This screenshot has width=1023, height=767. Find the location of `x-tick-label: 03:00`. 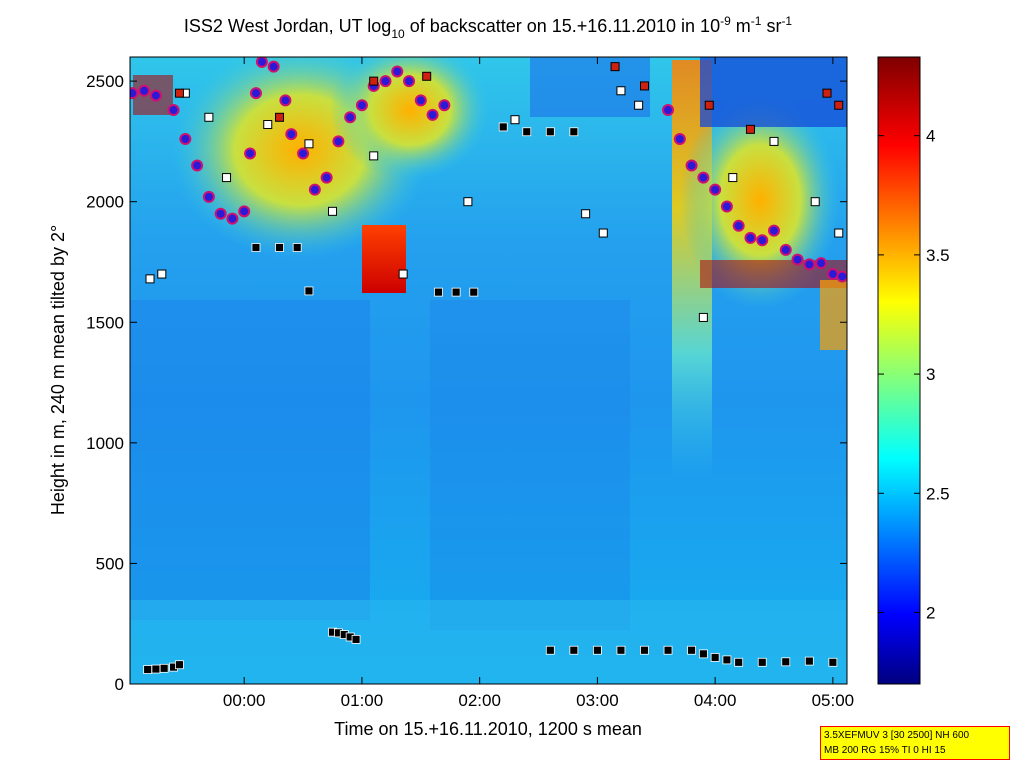

x-tick-label: 03:00 is located at coordinates (597, 700).